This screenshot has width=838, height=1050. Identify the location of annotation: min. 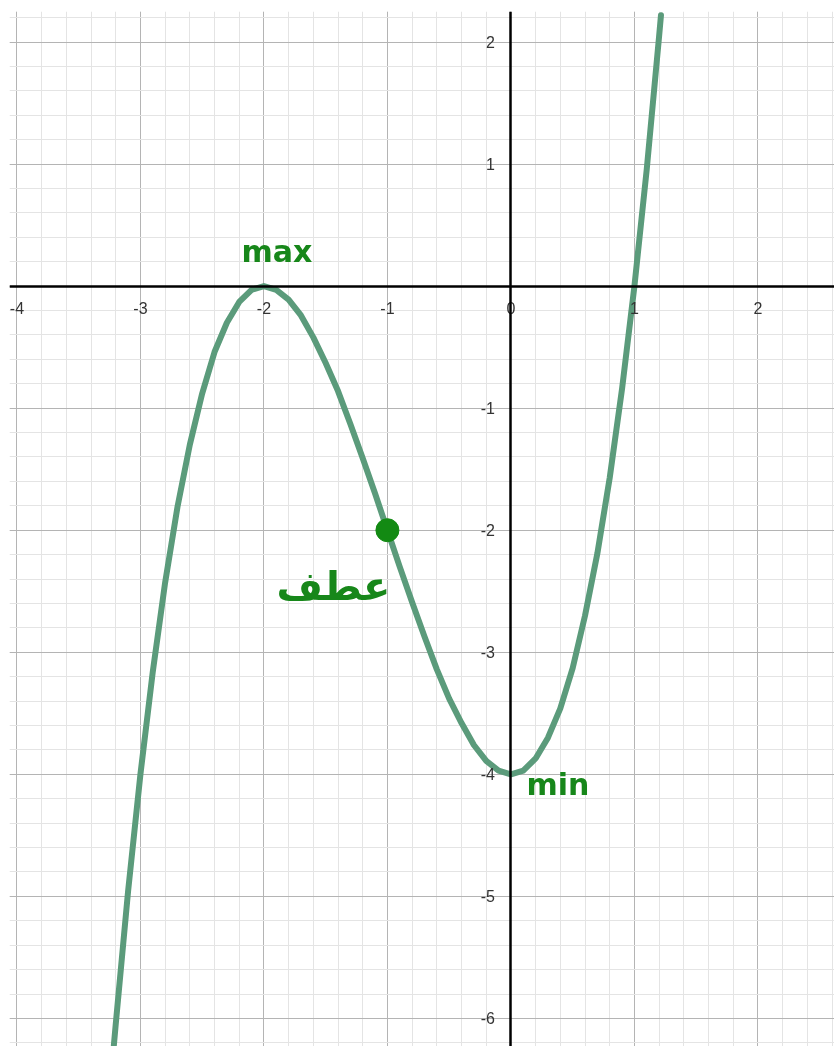
(558, 784).